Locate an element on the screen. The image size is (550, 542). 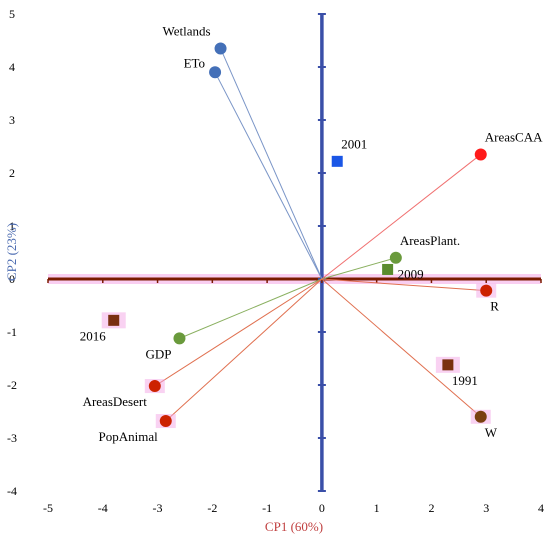
y-tick-label: 5 is located at coordinates (12, 14).